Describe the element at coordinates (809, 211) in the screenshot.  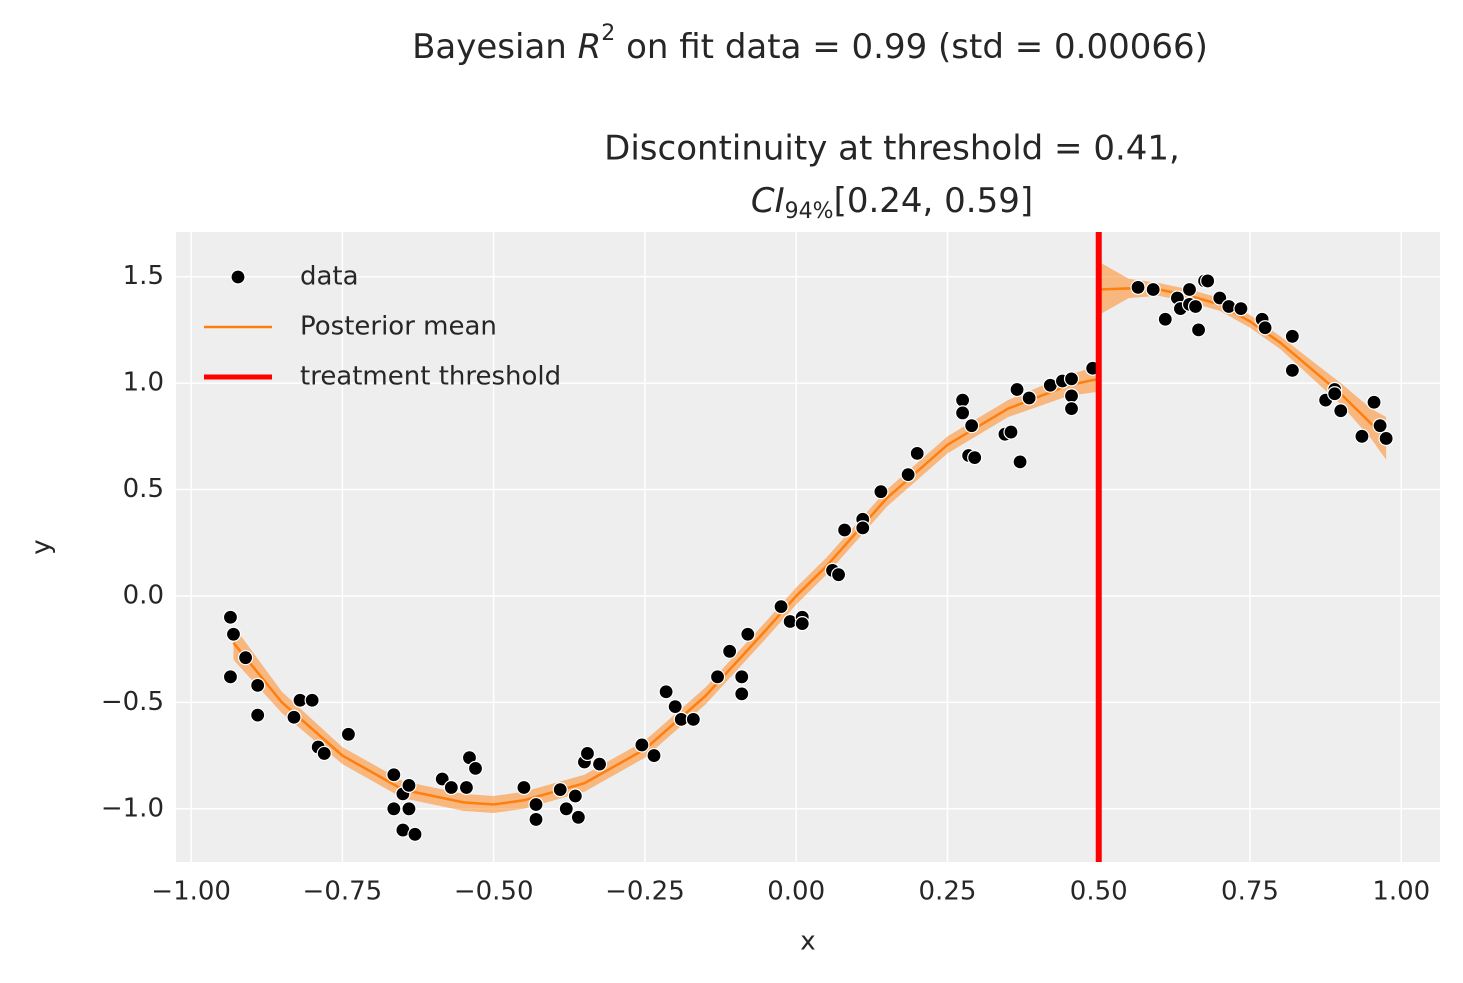
I see `subtitle-sub: 94%` at that location.